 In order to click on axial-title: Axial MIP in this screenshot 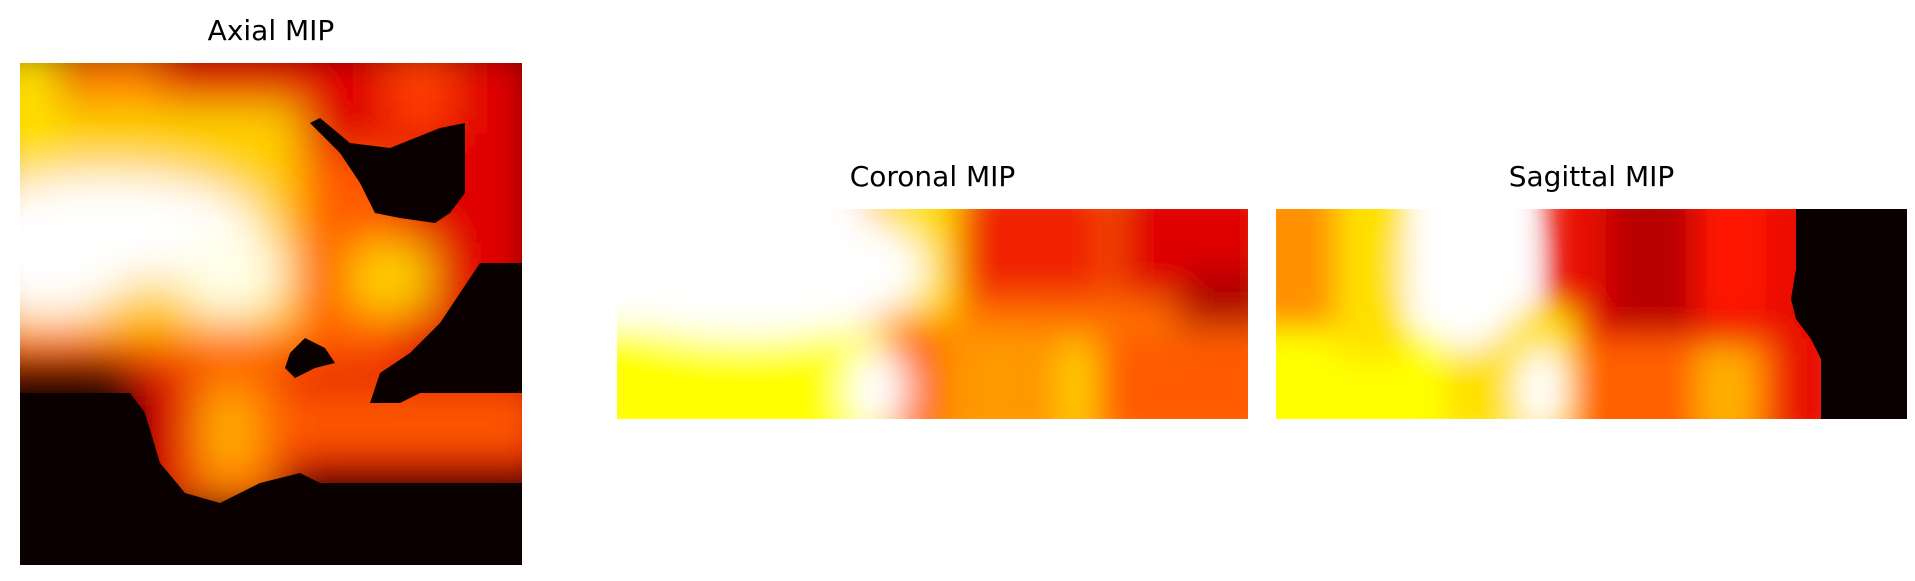, I will do `click(271, 30)`.